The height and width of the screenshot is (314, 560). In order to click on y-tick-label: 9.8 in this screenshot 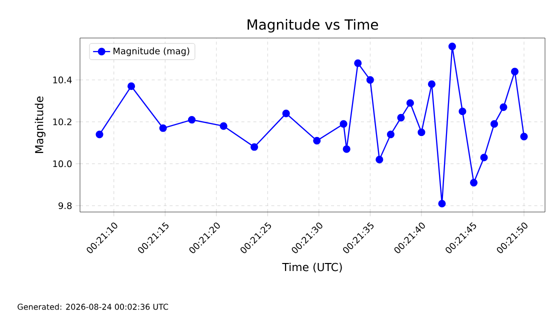, I will do `click(65, 206)`.